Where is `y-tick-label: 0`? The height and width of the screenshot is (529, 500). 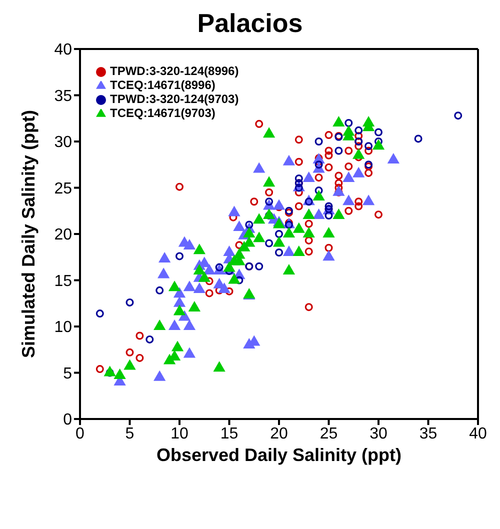 y-tick-label: 0 is located at coordinates (67, 420).